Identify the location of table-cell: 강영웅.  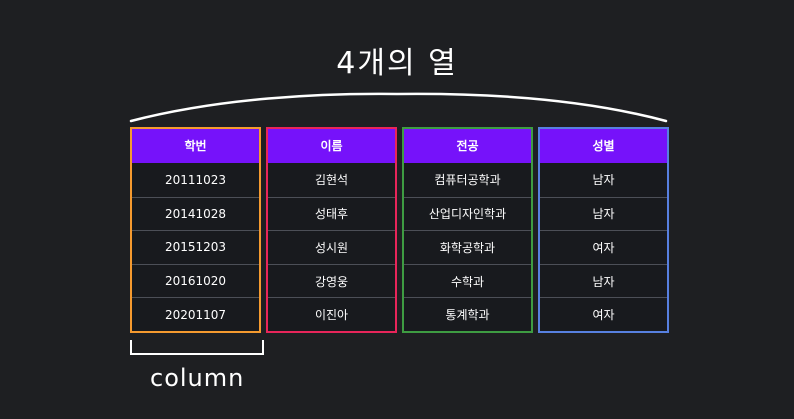
(331, 280).